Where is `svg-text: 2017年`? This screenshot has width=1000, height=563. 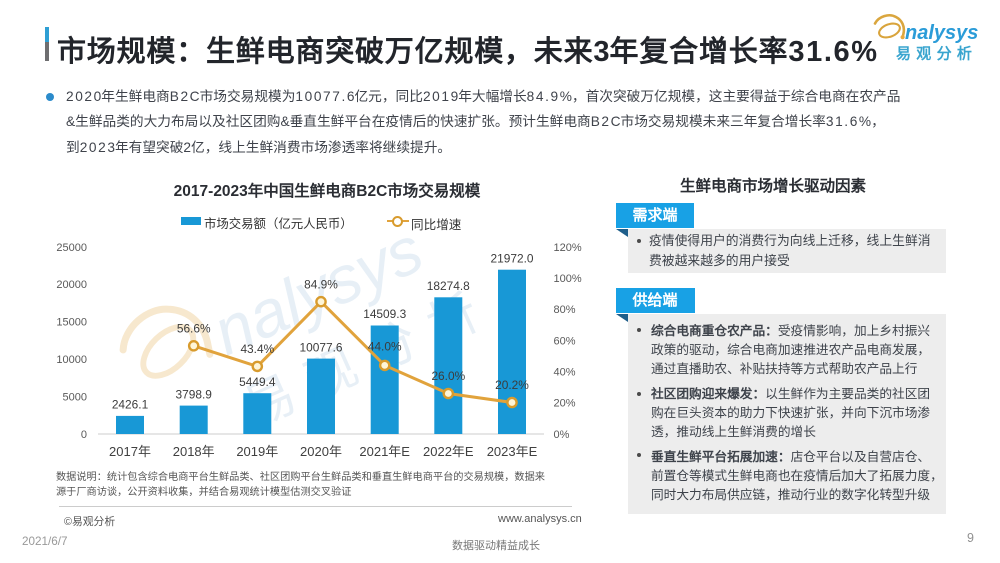
svg-text: 2017年 is located at coordinates (130, 451).